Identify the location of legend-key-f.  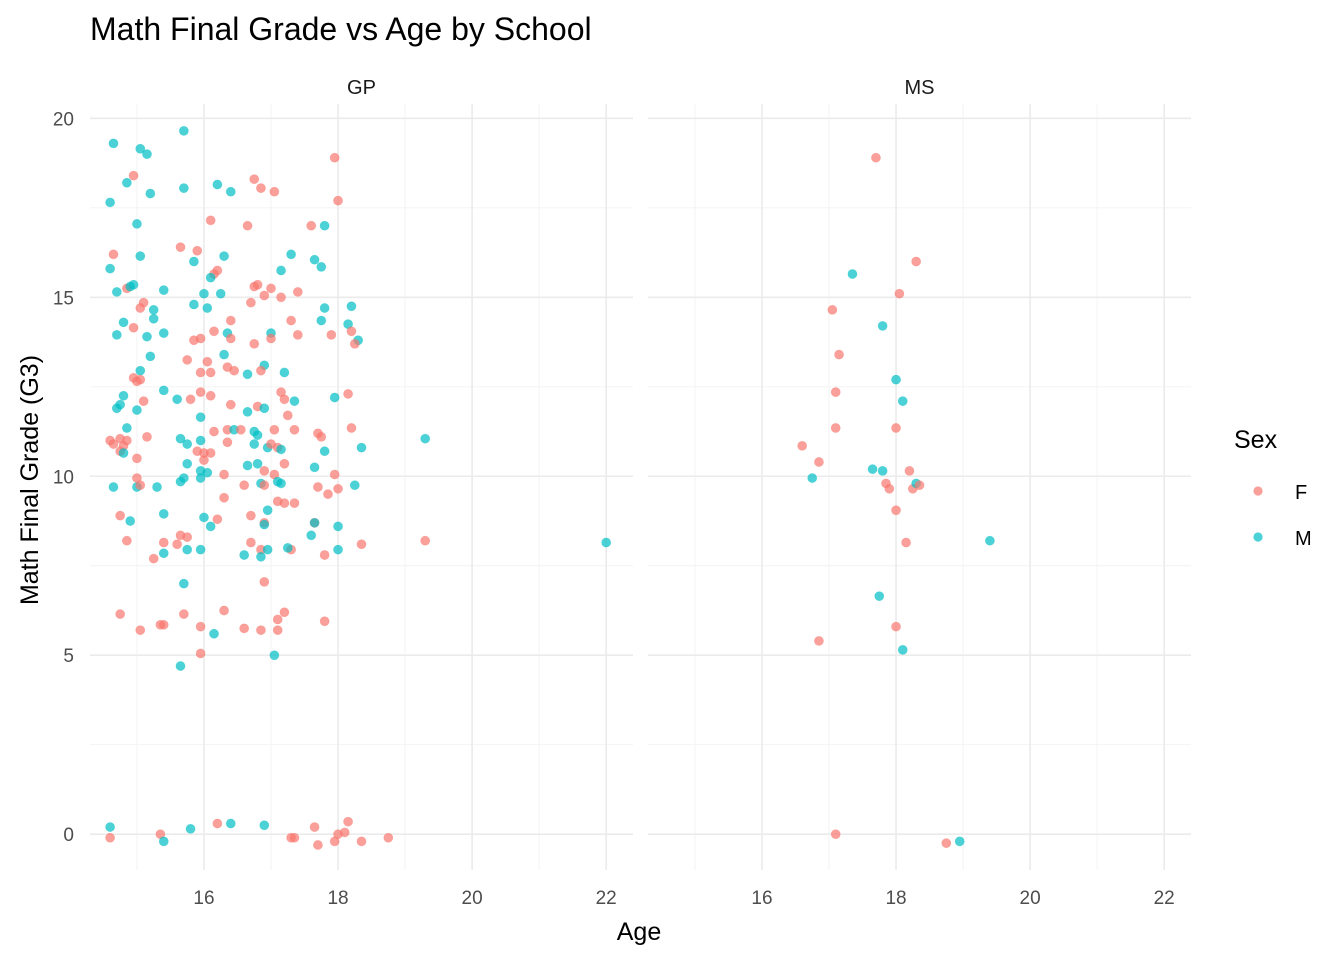
(1258, 491).